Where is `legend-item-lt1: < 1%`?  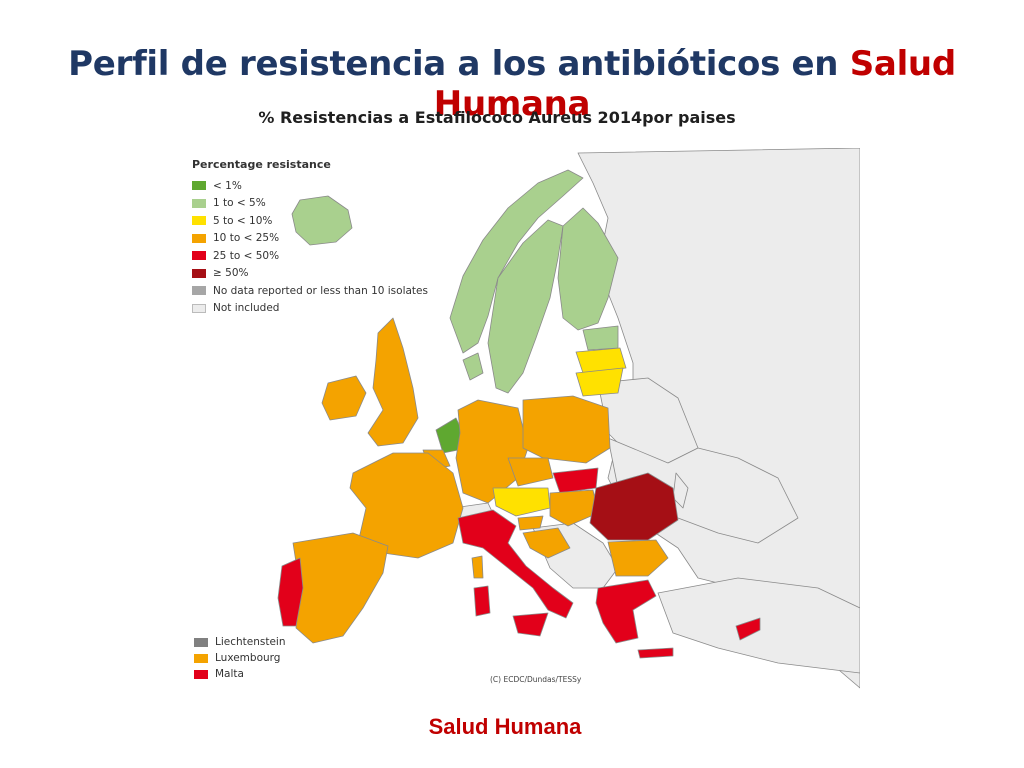
legend-item-lt1: < 1% is located at coordinates (310, 186).